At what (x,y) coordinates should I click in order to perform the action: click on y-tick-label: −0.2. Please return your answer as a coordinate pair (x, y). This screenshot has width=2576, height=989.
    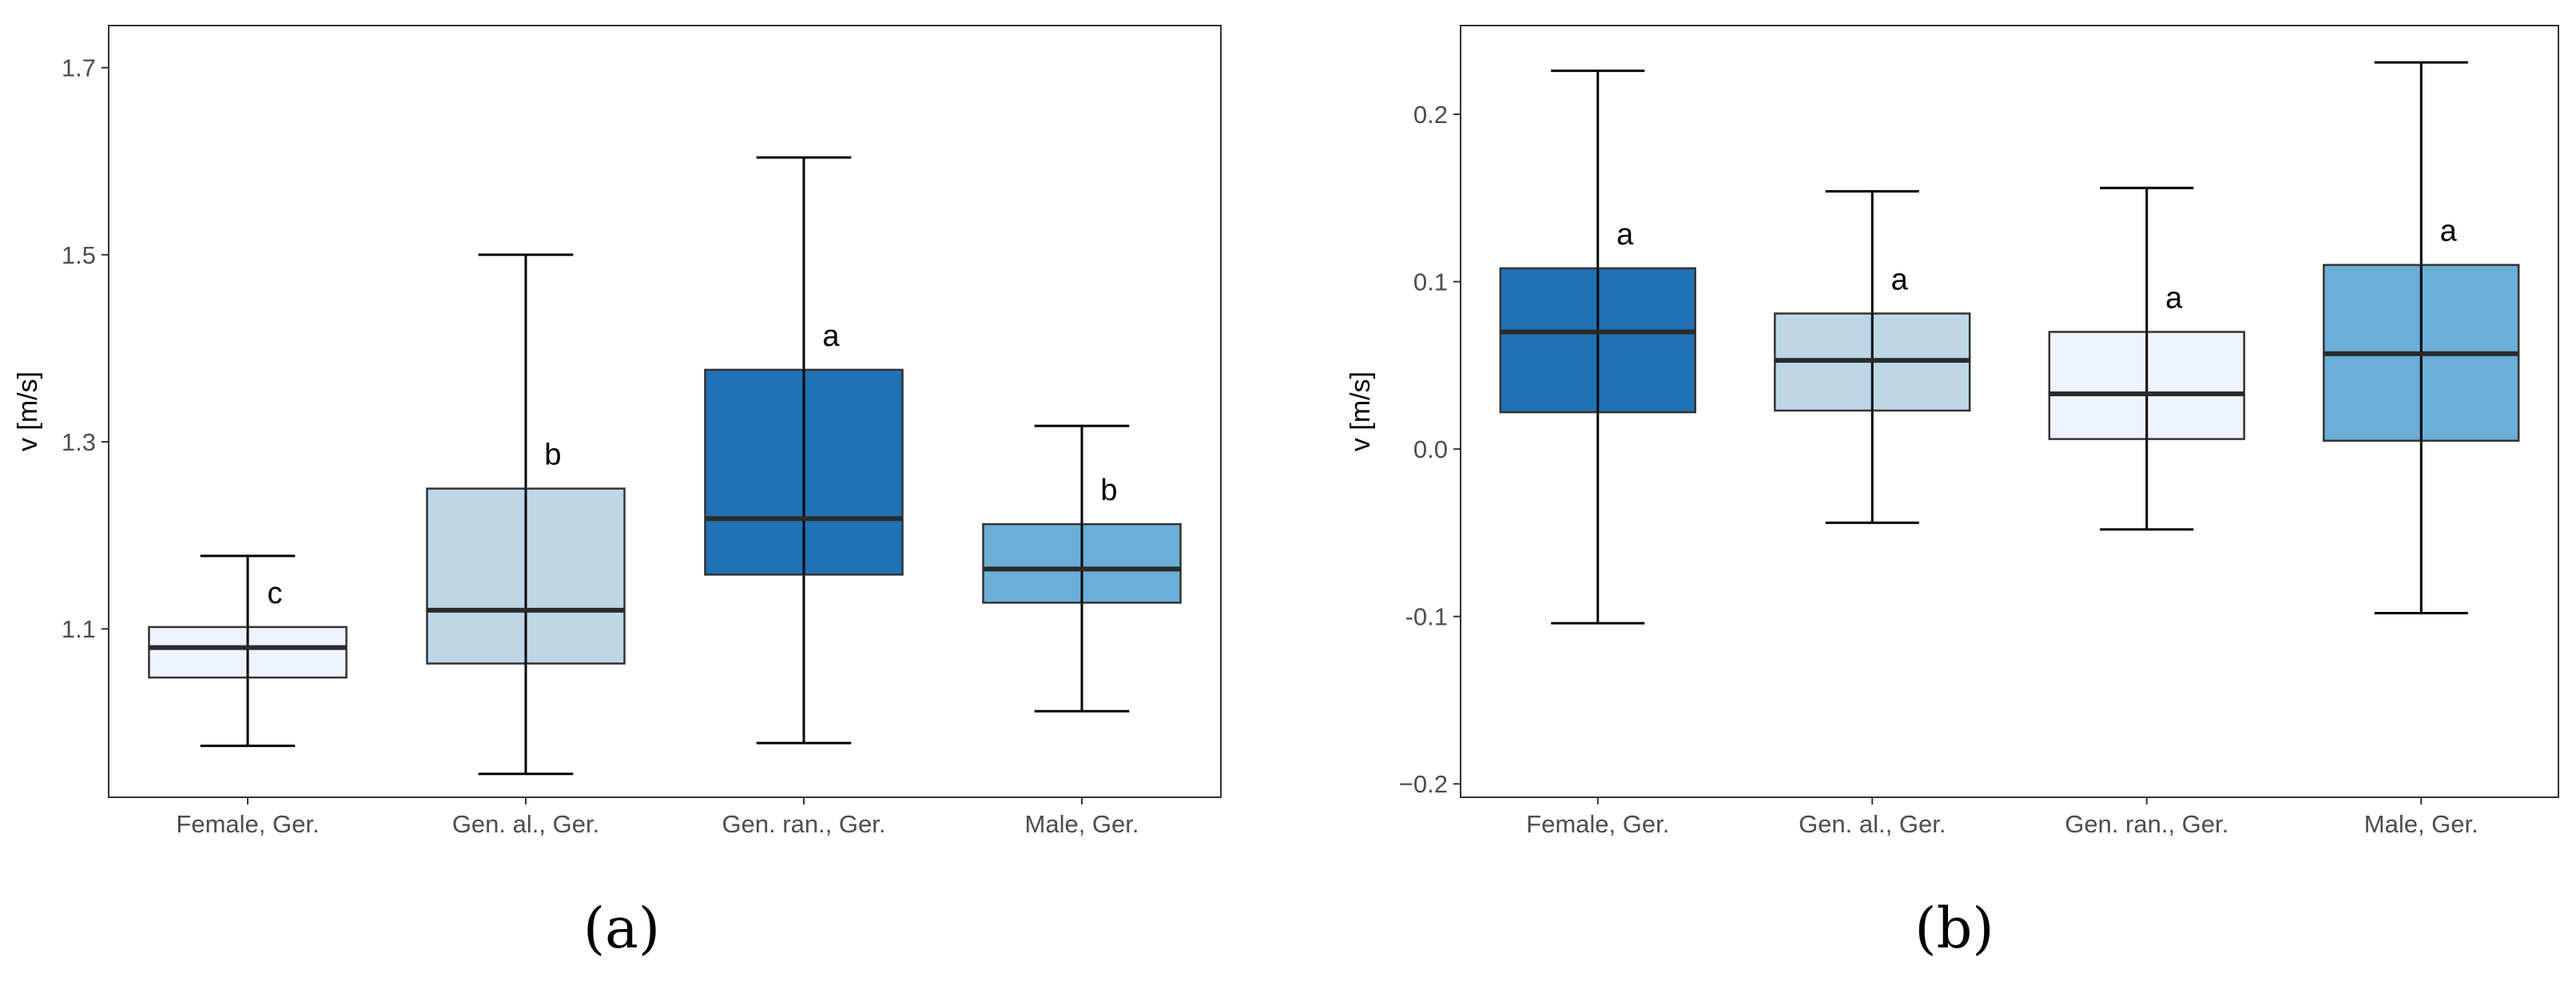
    Looking at the image, I should click on (1423, 784).